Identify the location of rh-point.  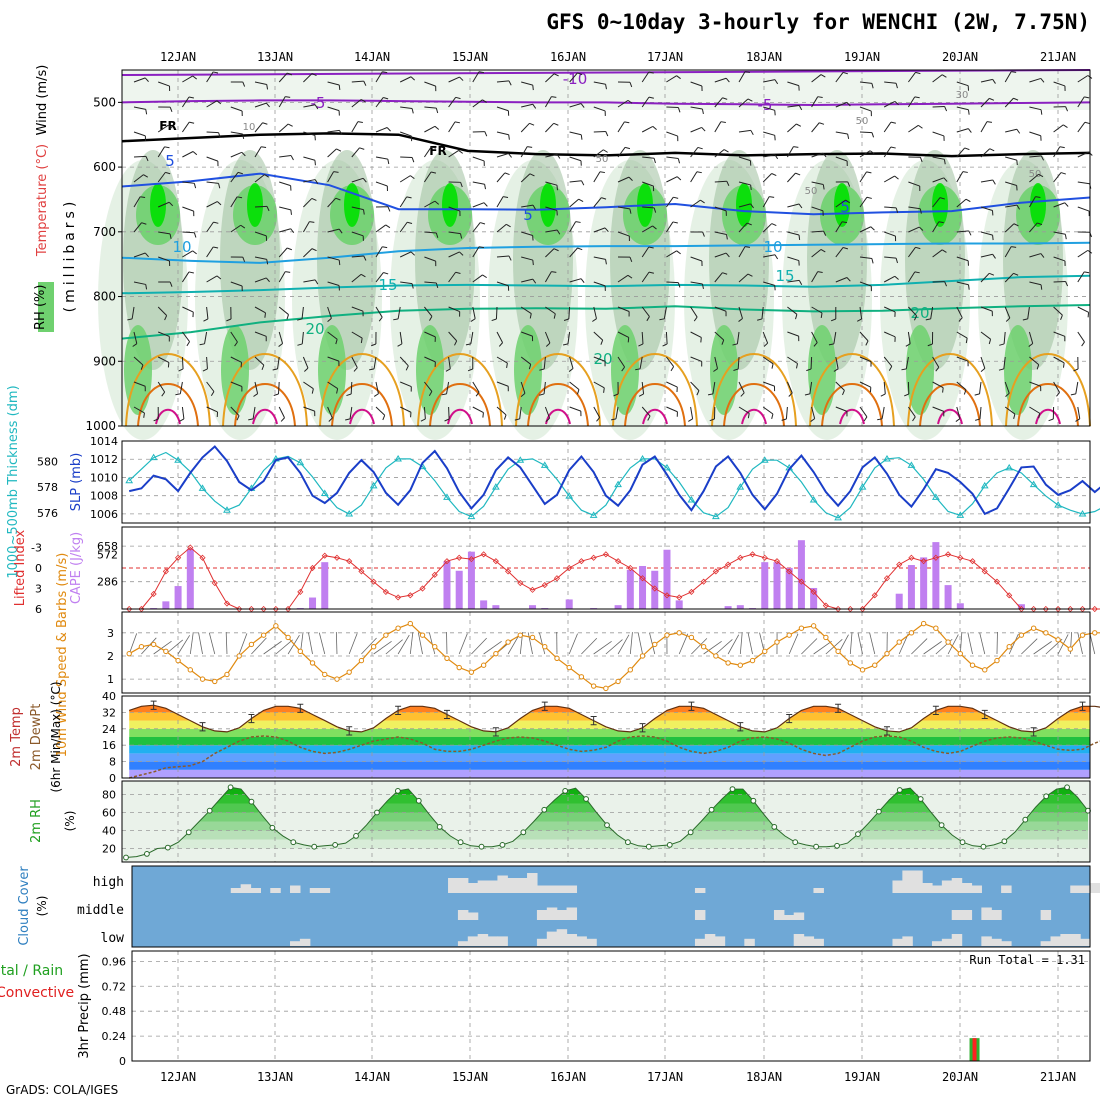
(1067, 787).